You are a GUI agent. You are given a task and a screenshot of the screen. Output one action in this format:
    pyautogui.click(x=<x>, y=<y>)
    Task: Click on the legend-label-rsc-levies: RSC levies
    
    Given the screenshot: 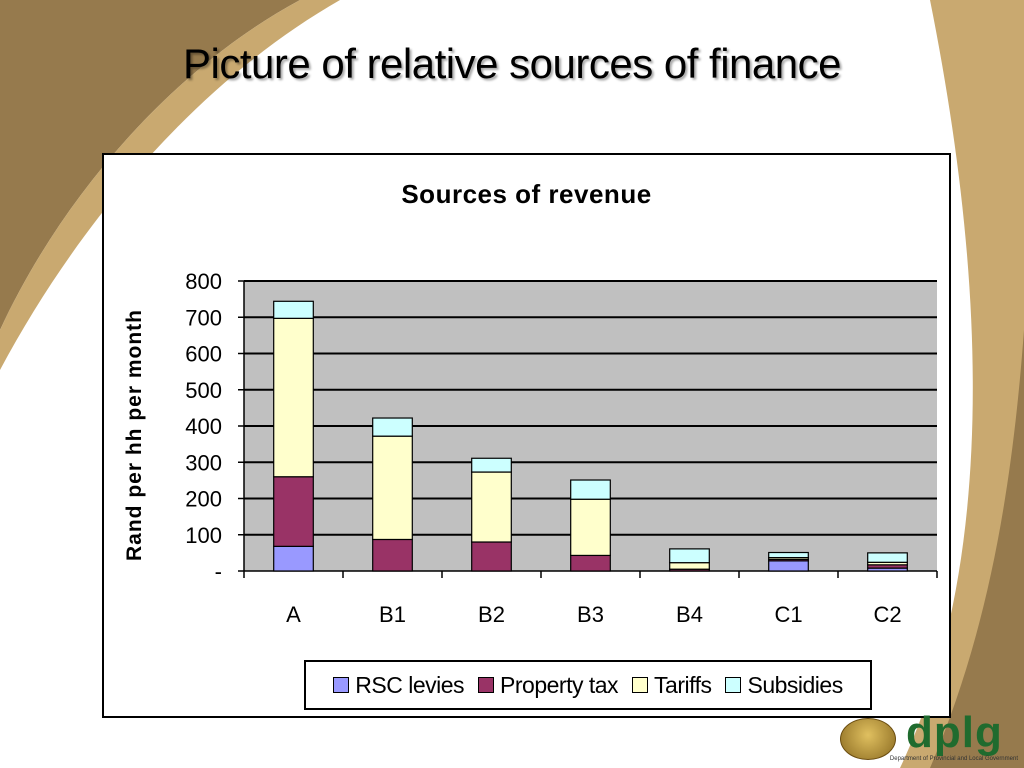 What is the action you would take?
    pyautogui.click(x=410, y=684)
    